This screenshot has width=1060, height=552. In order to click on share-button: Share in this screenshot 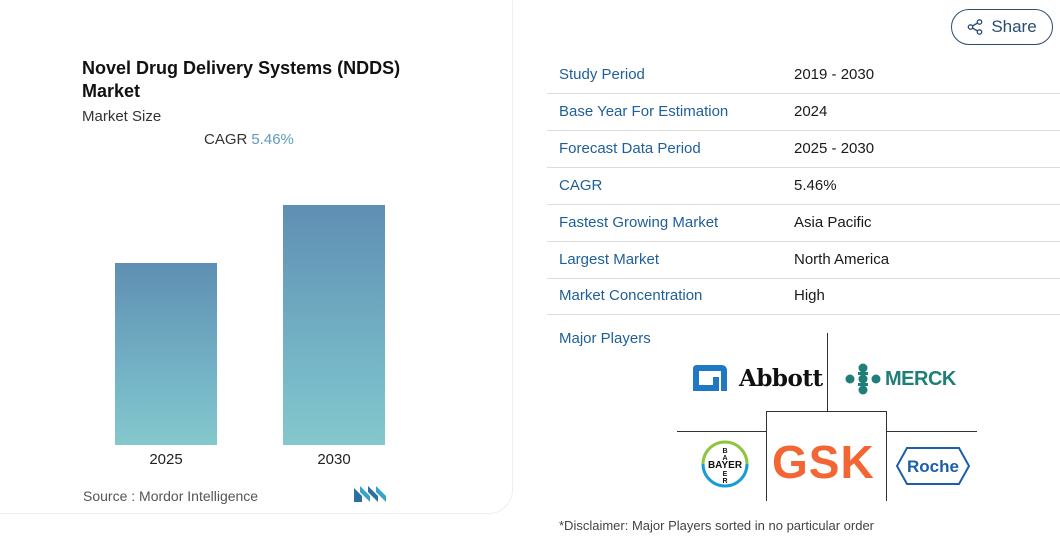, I will do `click(1002, 27)`.